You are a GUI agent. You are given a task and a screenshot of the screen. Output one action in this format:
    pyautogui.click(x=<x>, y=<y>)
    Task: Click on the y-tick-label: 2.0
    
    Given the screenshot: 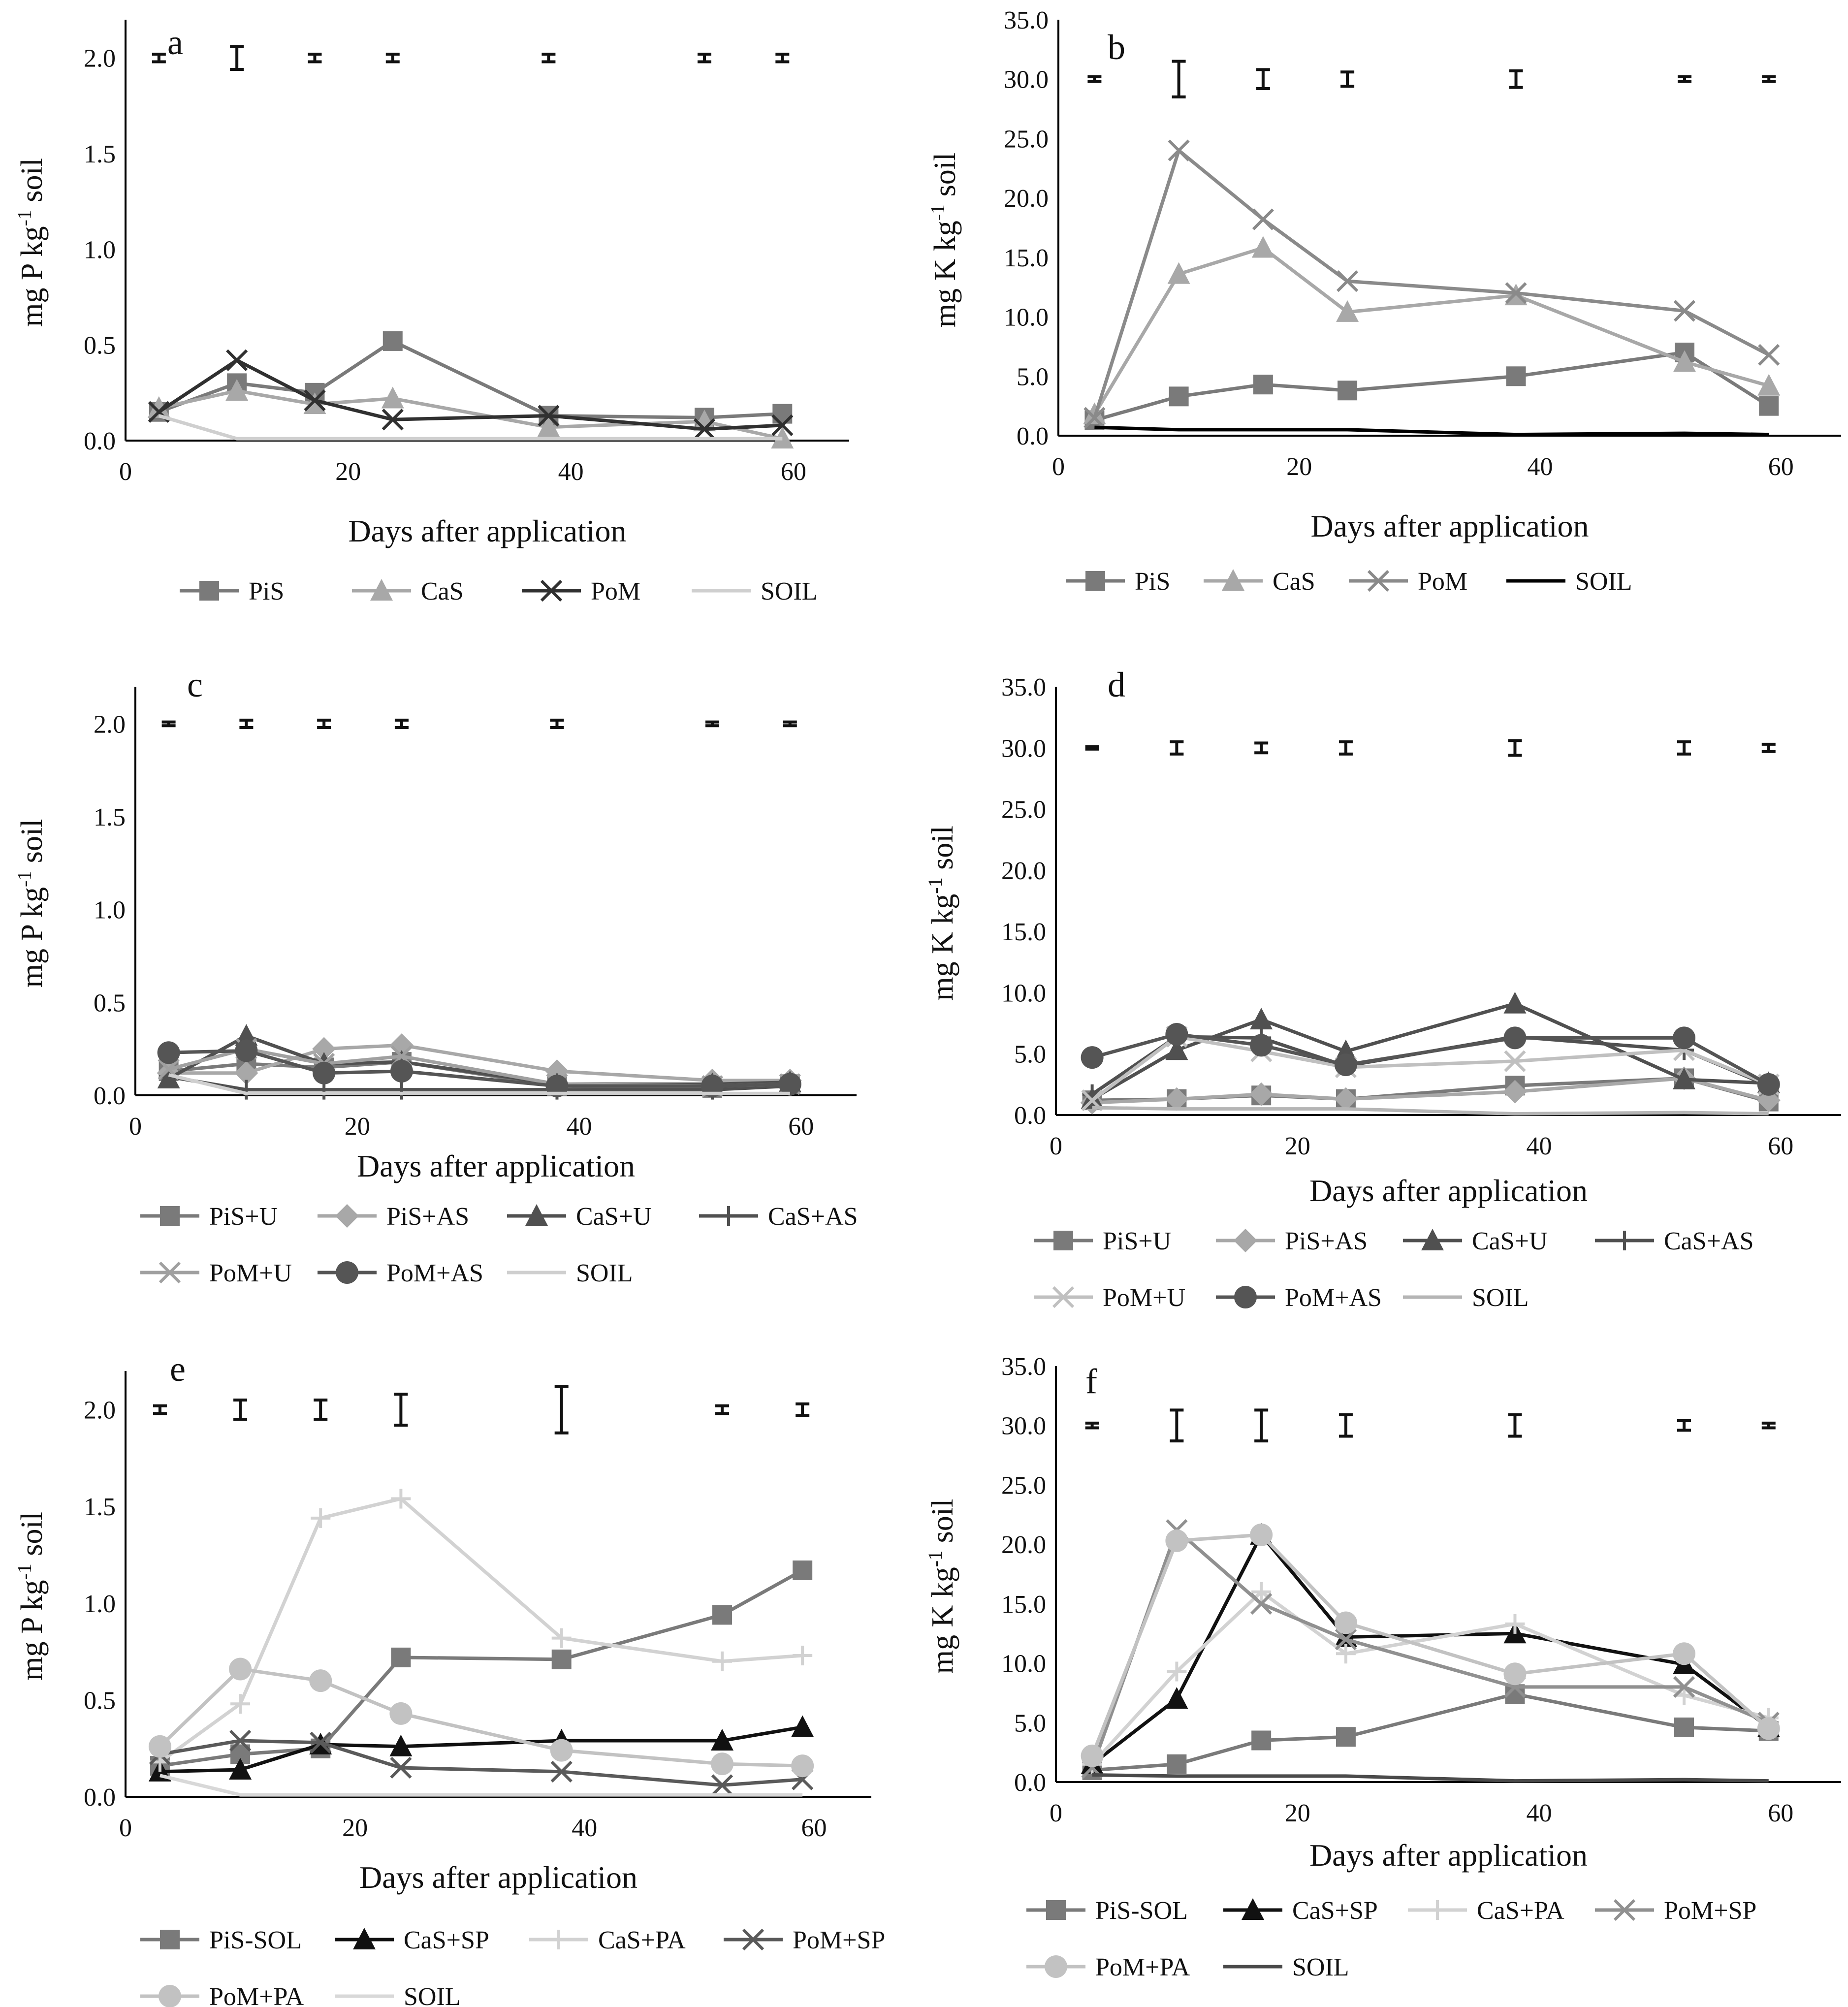 What is the action you would take?
    pyautogui.click(x=100, y=59)
    